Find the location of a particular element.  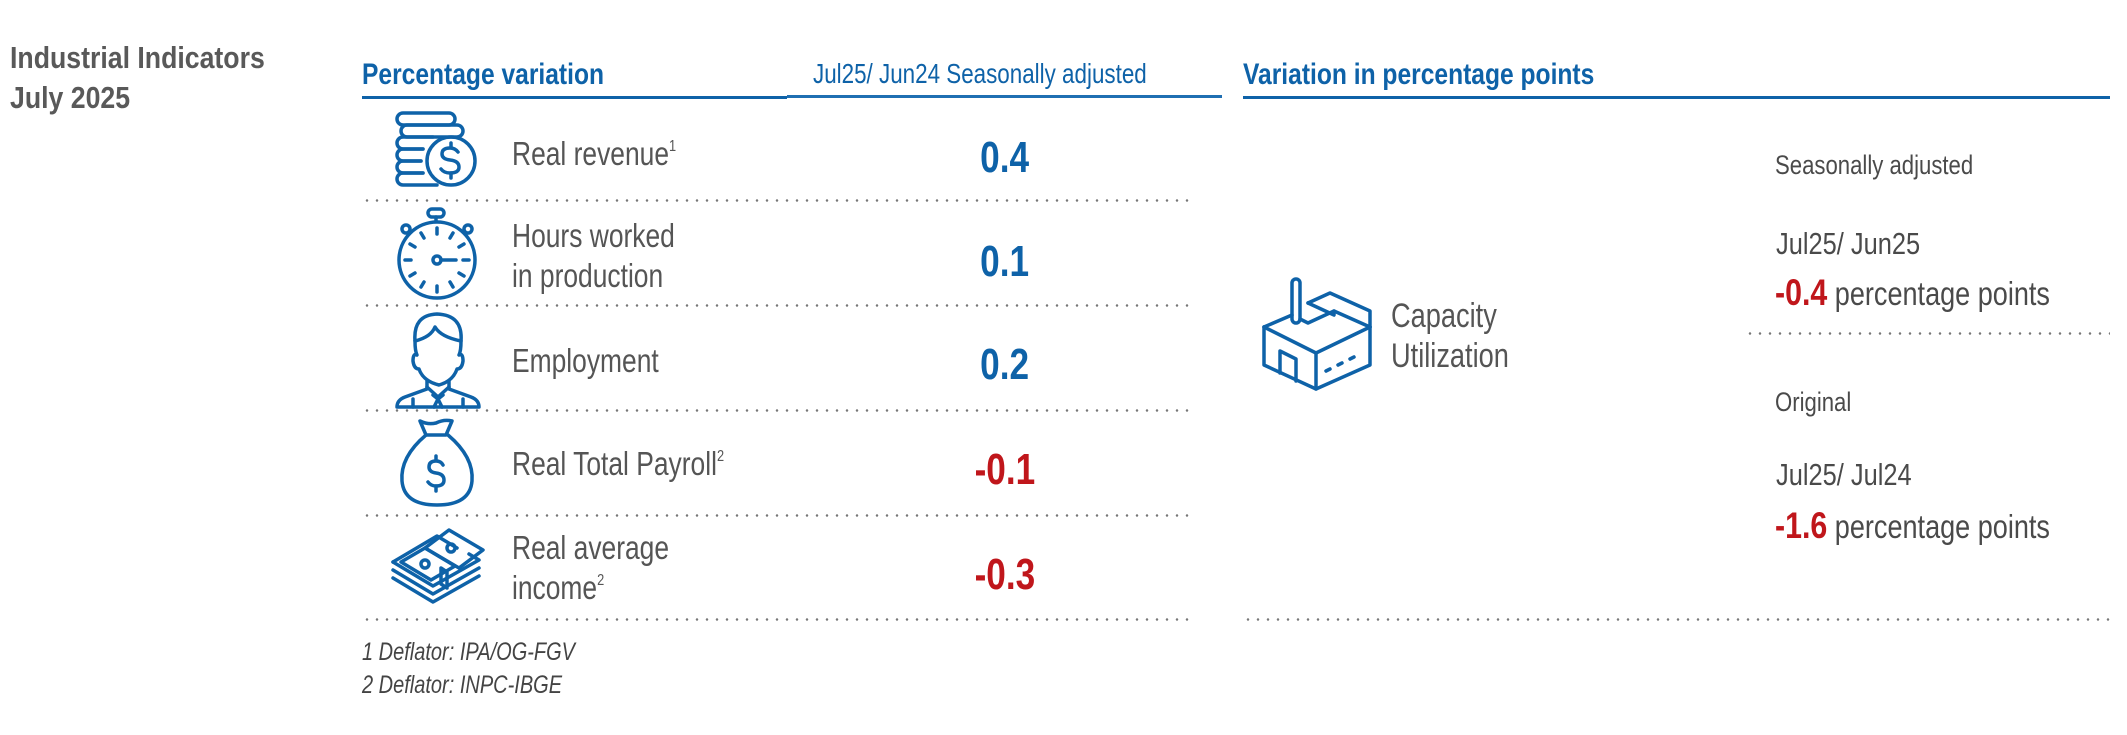

right-panel-bottom-separator is located at coordinates (1676, 619).